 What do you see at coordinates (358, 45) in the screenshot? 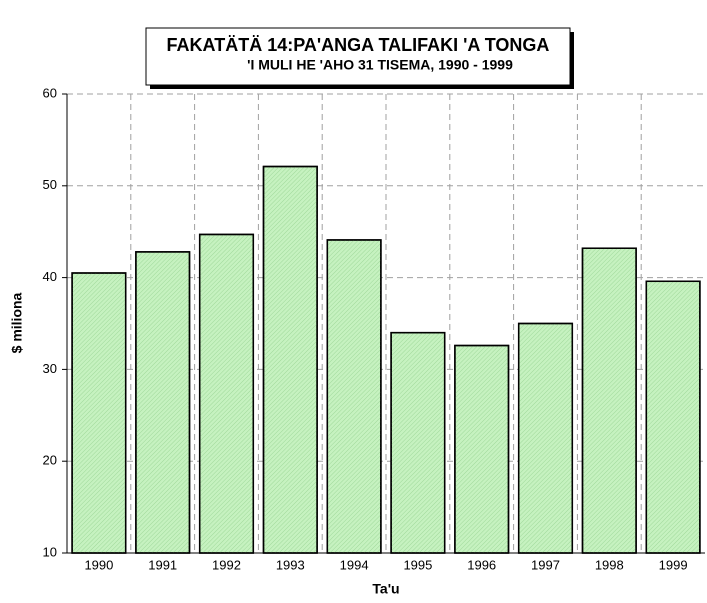
I see `chart-title: FAKATÄTÄ 14:PA'ANGA TALIFAKI 'A TONGA` at bounding box center [358, 45].